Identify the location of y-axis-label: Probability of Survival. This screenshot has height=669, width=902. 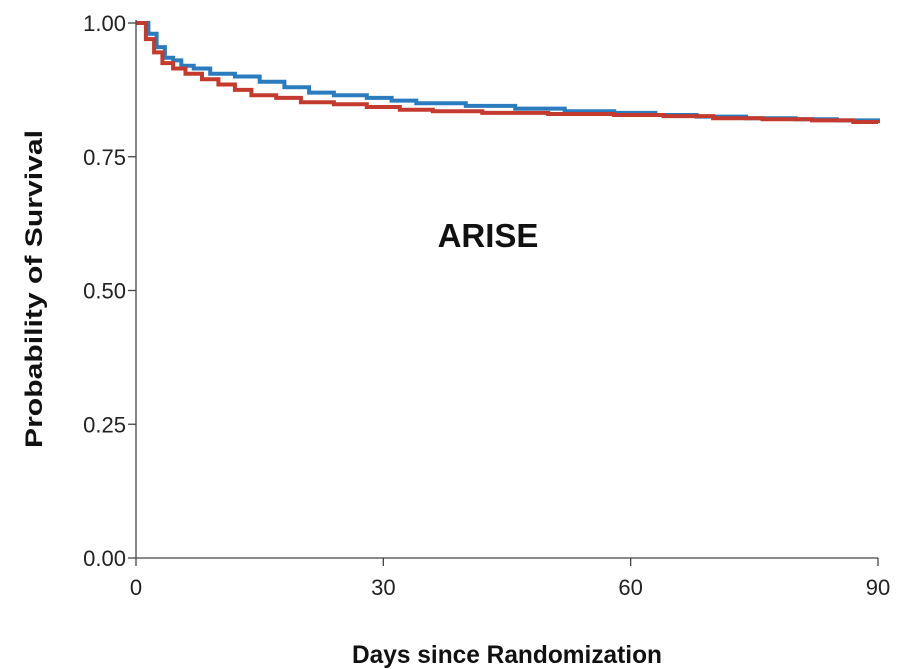
(34, 289).